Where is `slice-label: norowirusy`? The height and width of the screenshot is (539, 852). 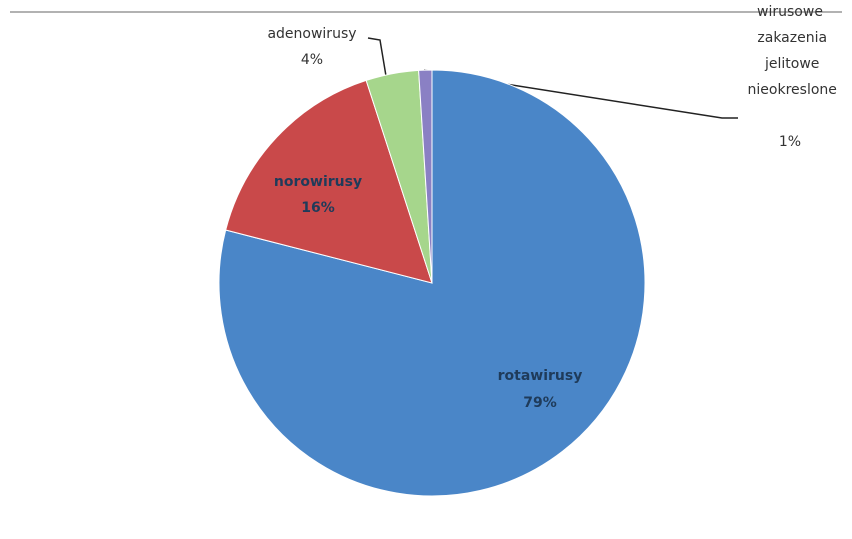 slice-label: norowirusy is located at coordinates (318, 182).